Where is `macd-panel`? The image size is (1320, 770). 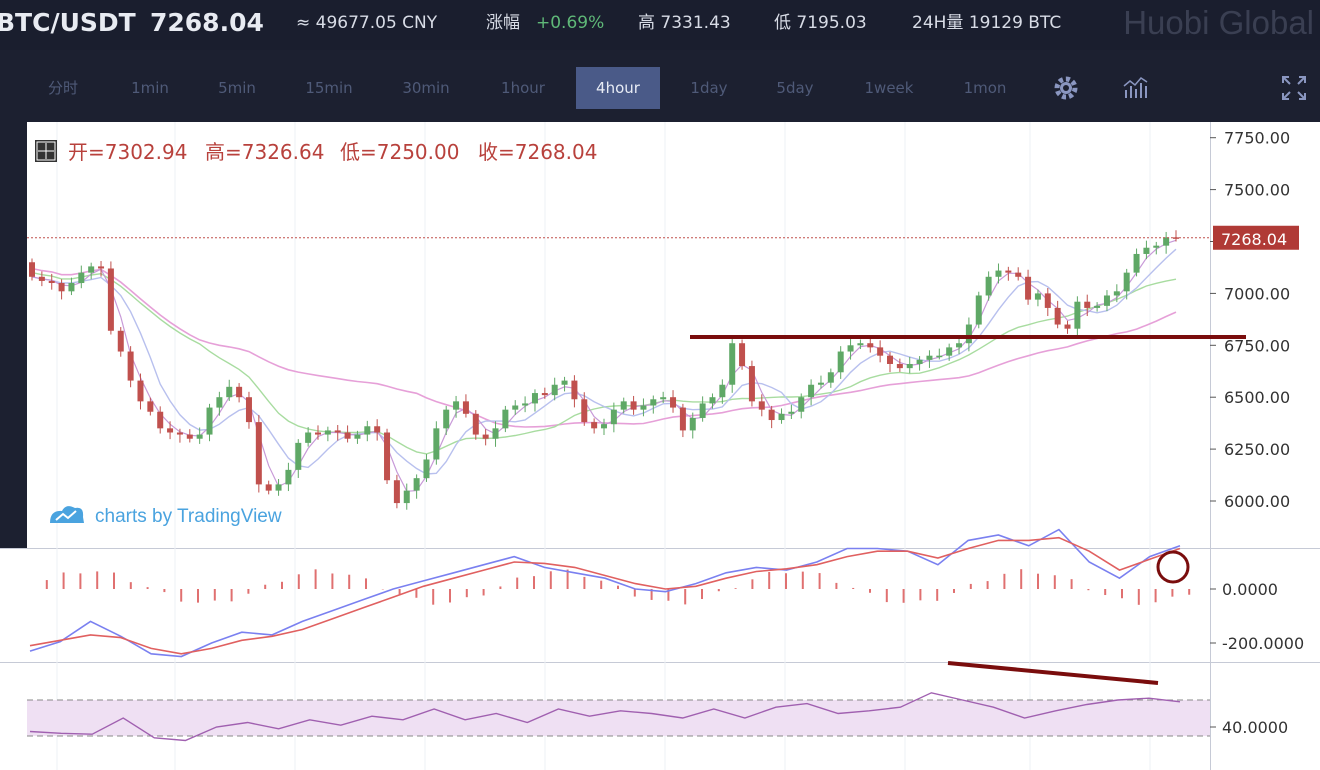 macd-panel is located at coordinates (605, 605).